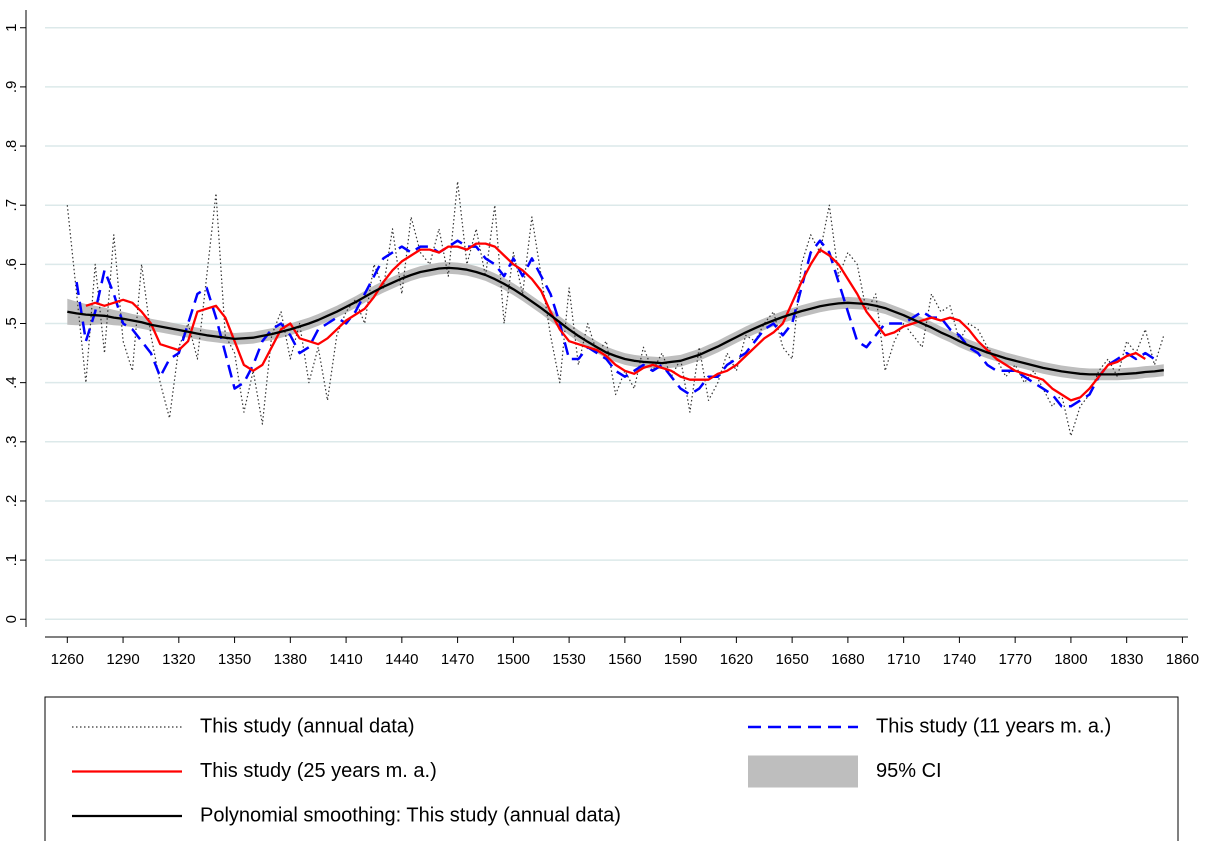 The width and height of the screenshot is (1216, 841). What do you see at coordinates (903, 659) in the screenshot?
I see `x-tick-label: 1710` at bounding box center [903, 659].